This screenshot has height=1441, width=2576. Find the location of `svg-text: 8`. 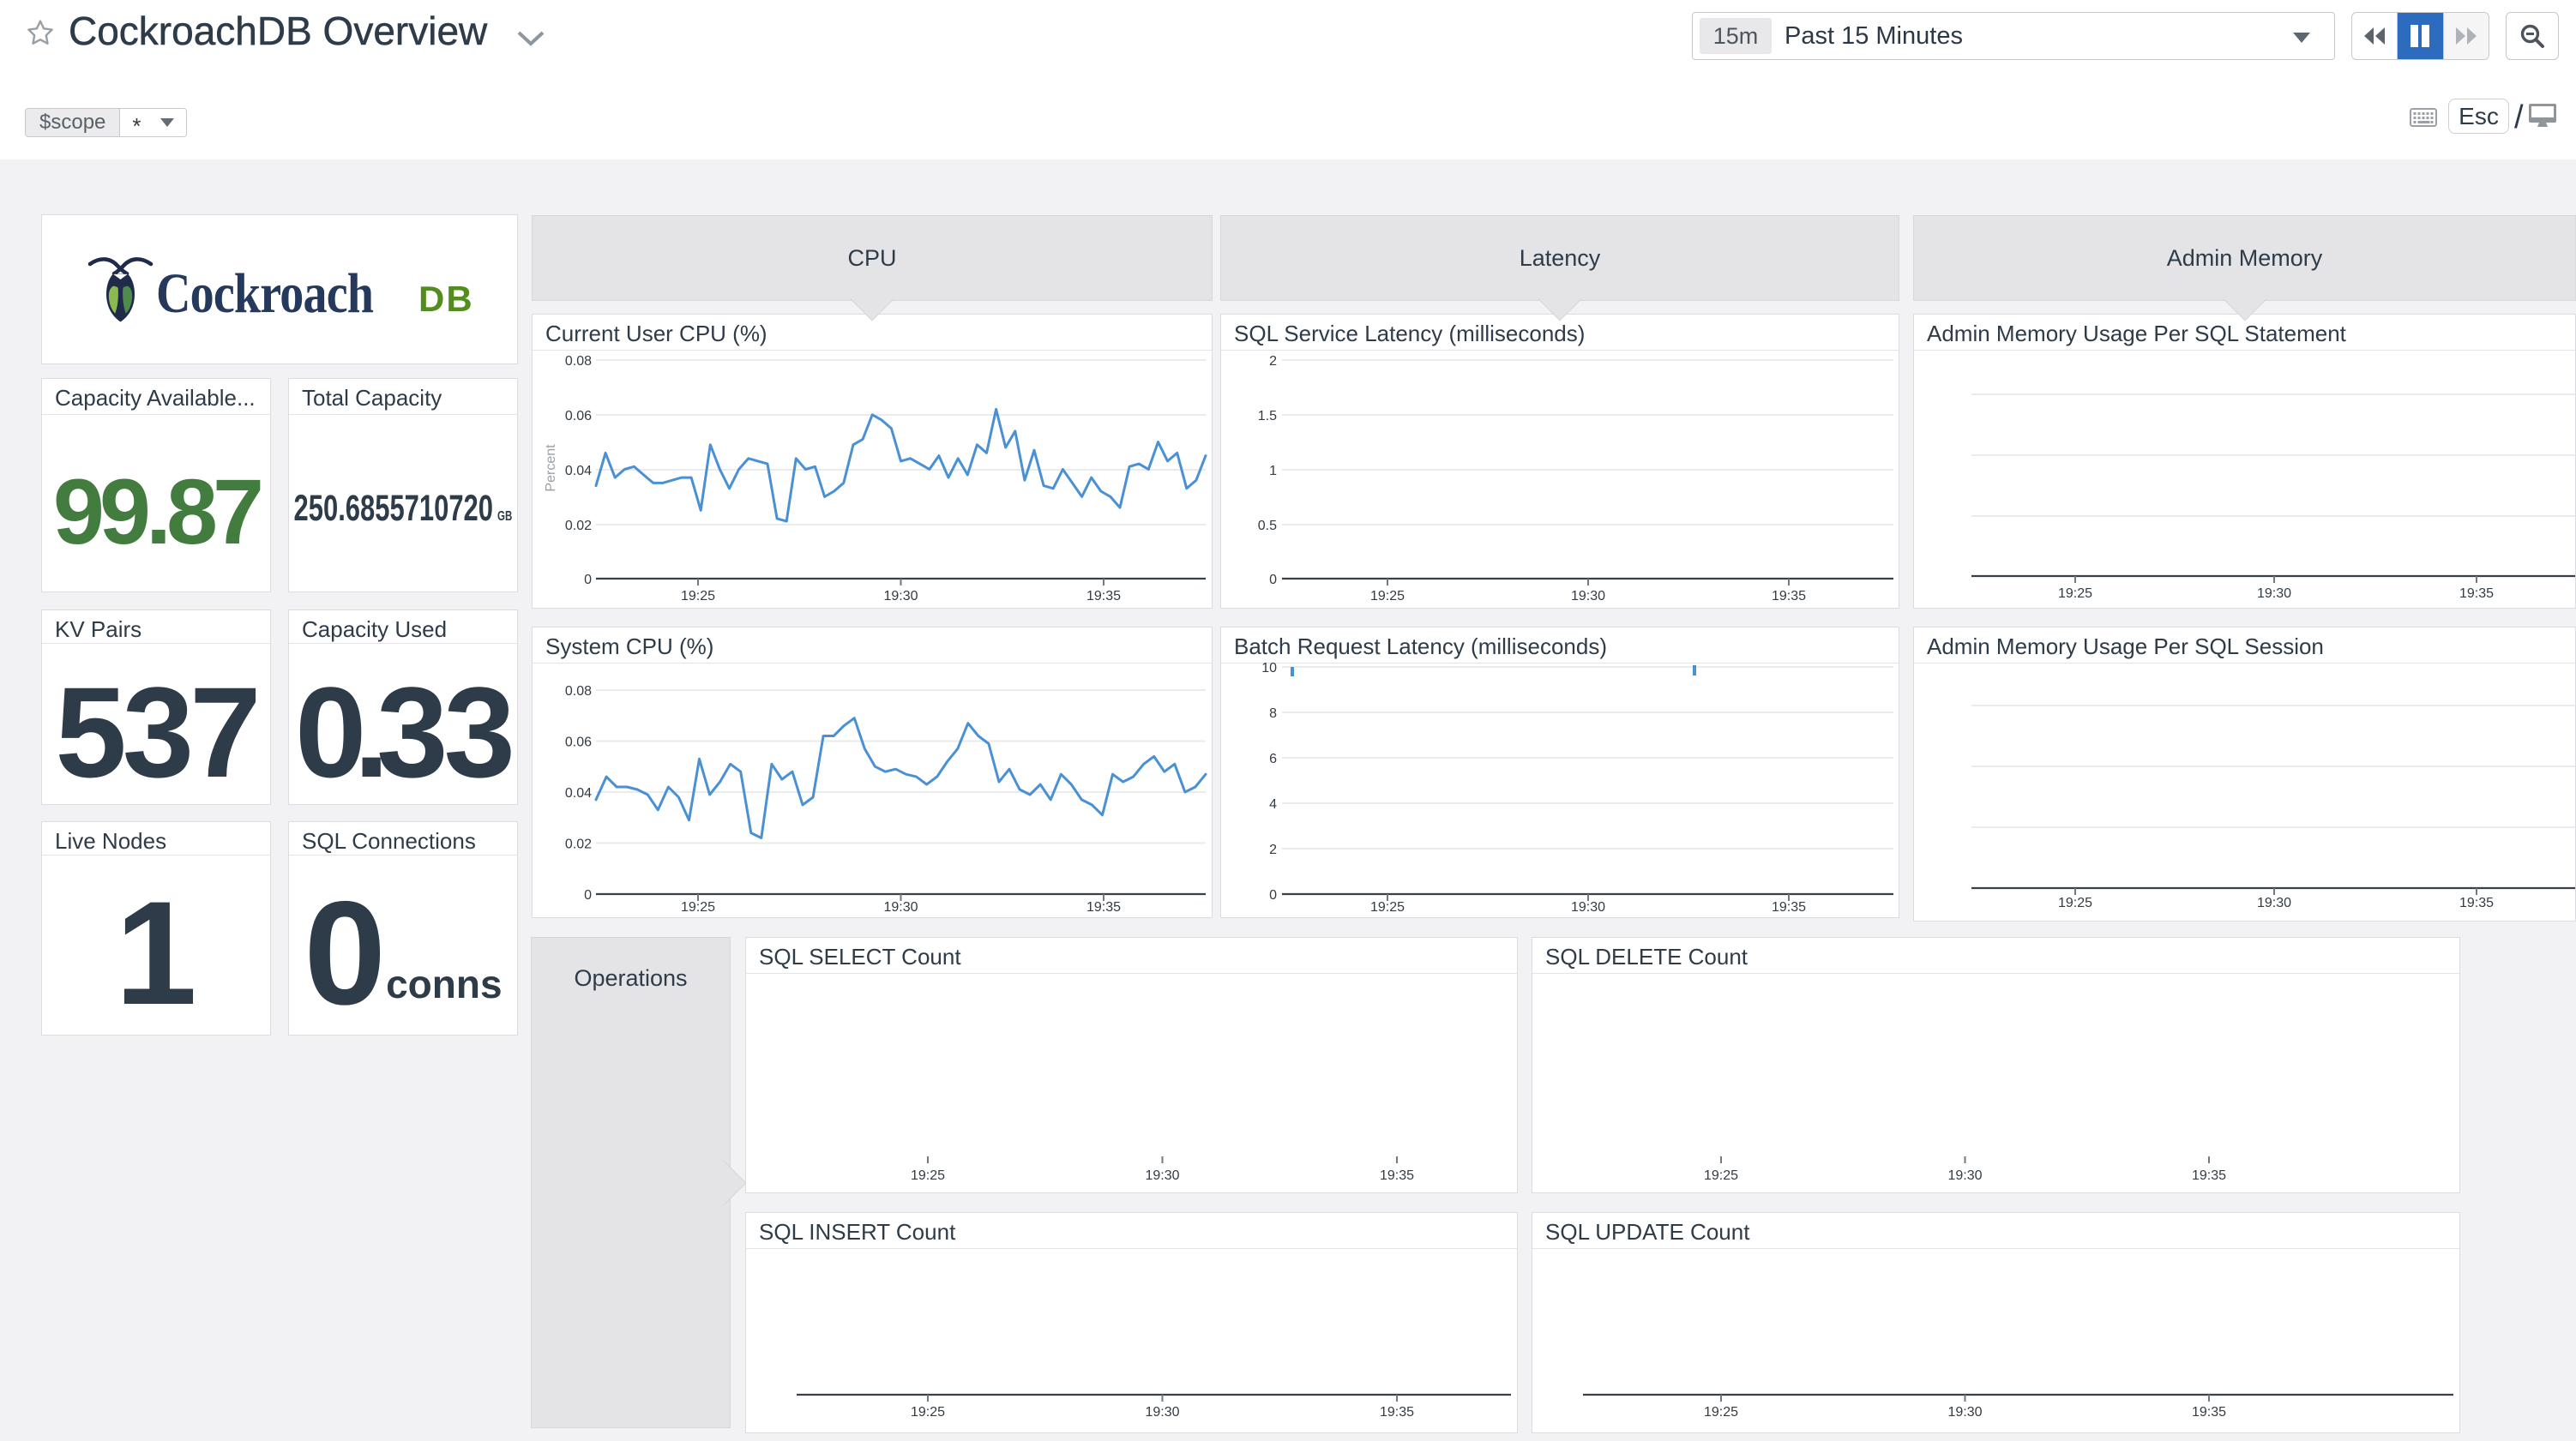

svg-text: 8 is located at coordinates (1273, 713).